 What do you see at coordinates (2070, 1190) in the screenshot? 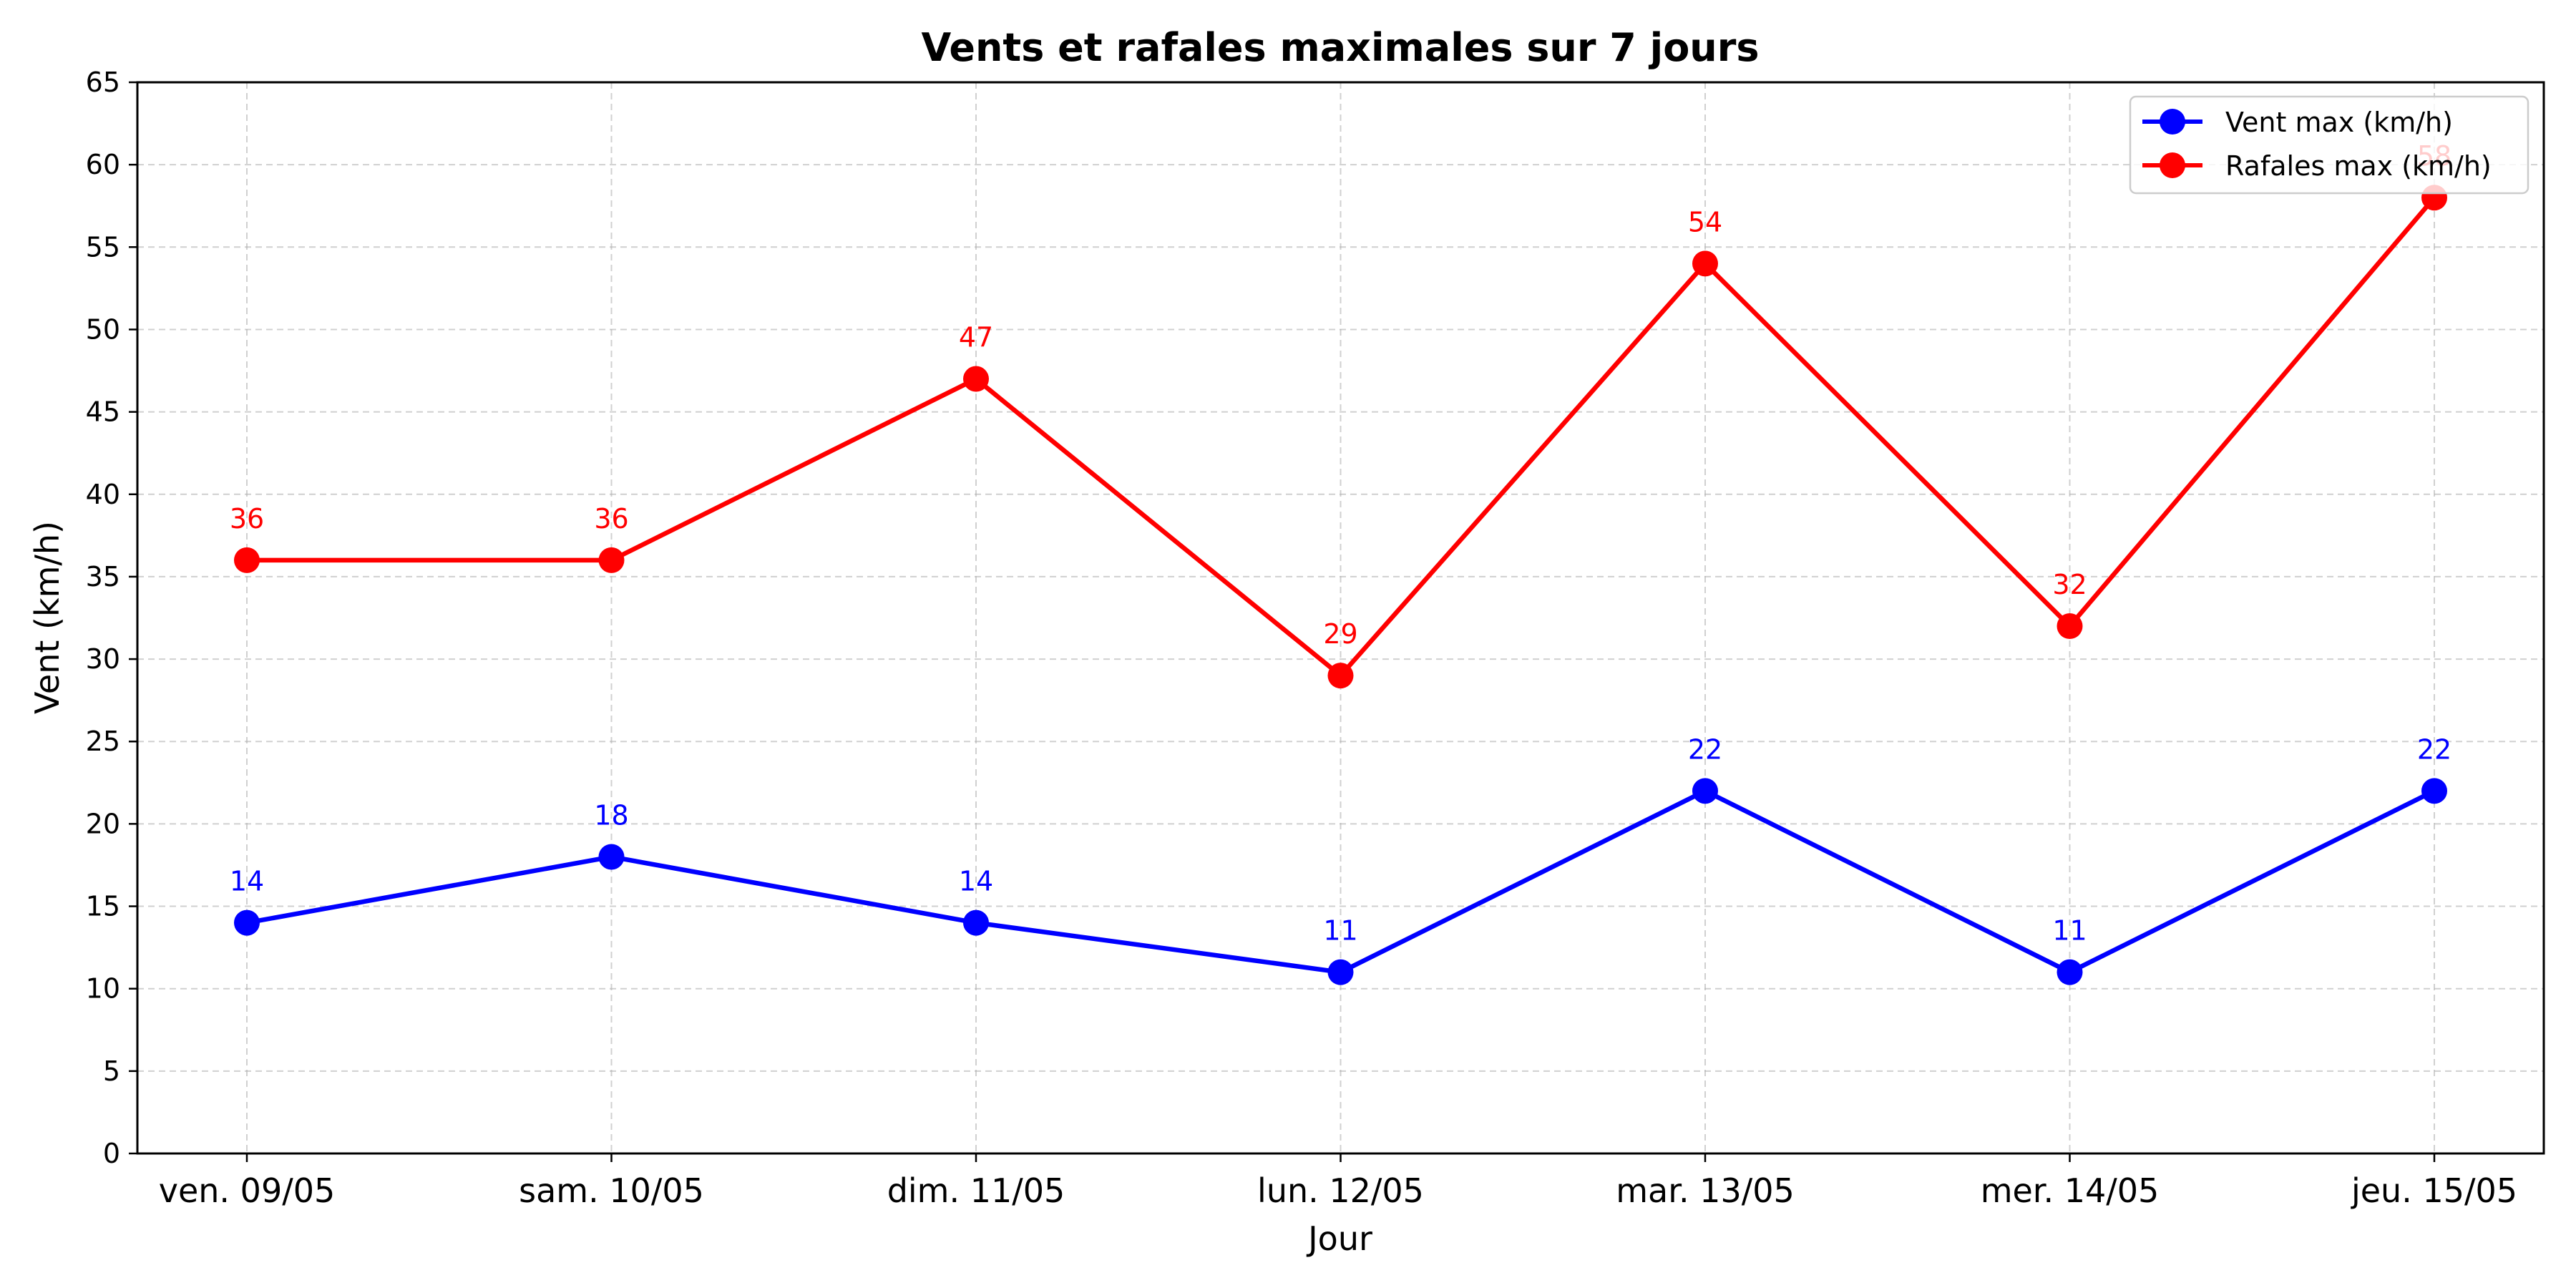
I see `x-tick-label: mer. 14/05` at bounding box center [2070, 1190].